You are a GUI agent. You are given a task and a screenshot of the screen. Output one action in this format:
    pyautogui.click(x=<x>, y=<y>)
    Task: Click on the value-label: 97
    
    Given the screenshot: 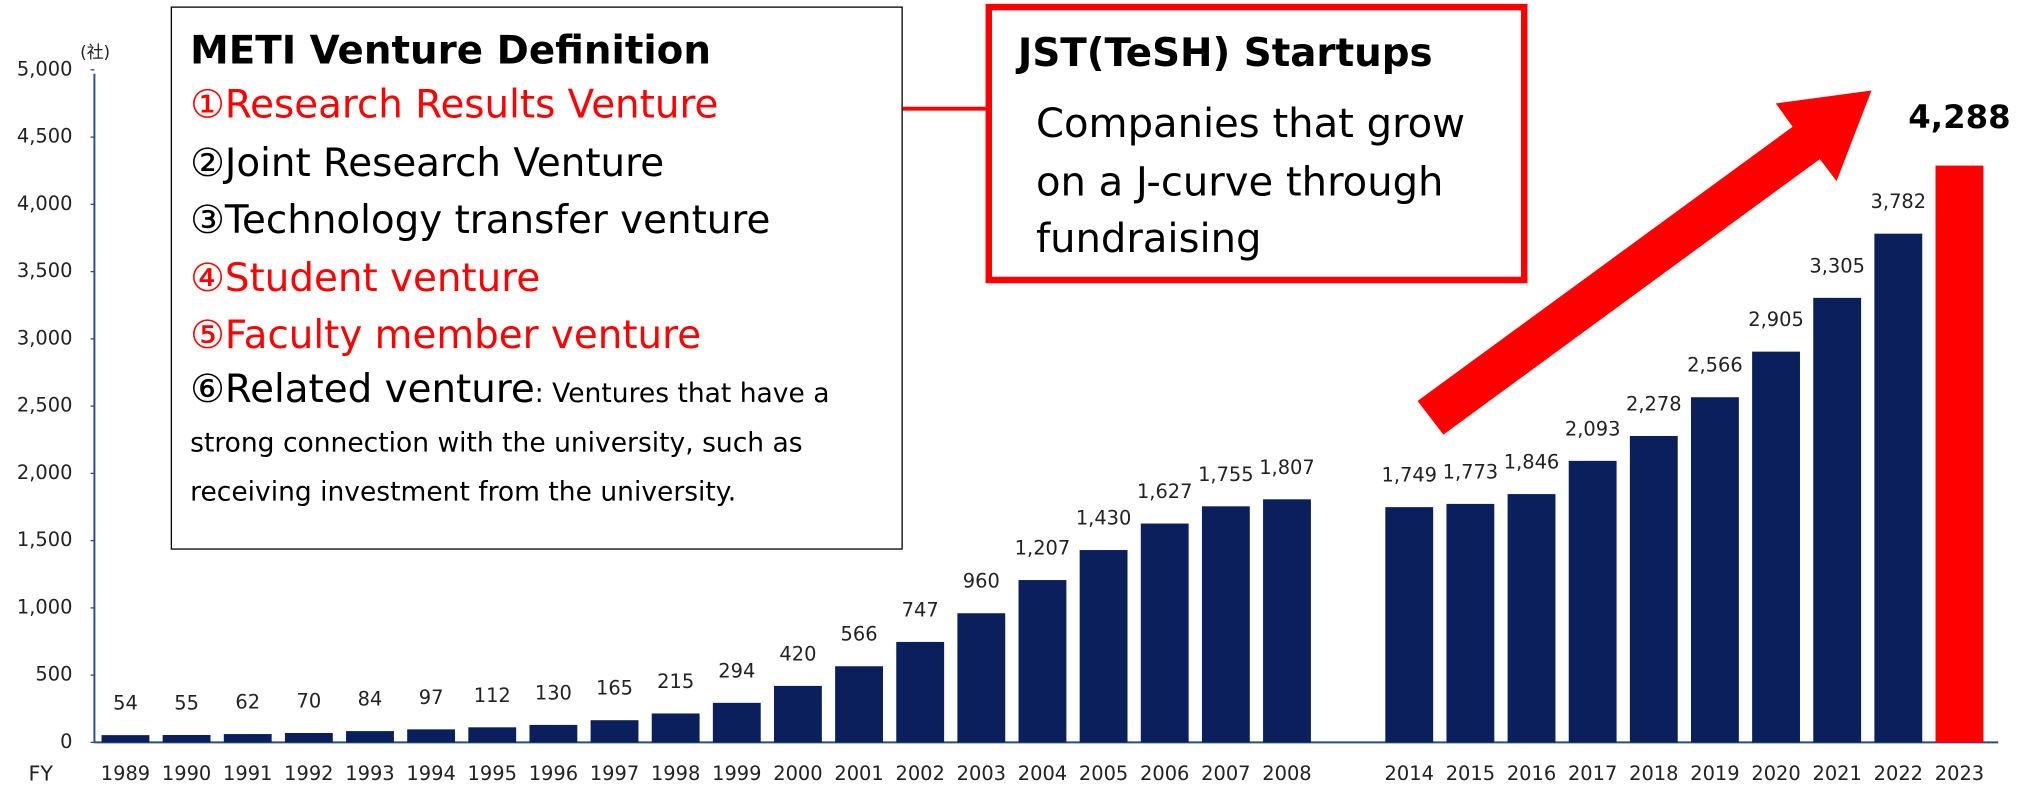 What is the action you would take?
    pyautogui.click(x=431, y=697)
    